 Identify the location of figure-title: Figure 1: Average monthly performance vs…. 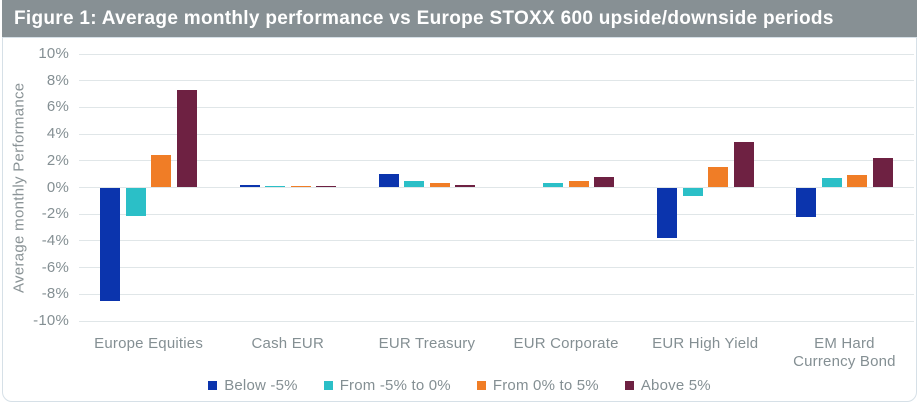
(424, 18).